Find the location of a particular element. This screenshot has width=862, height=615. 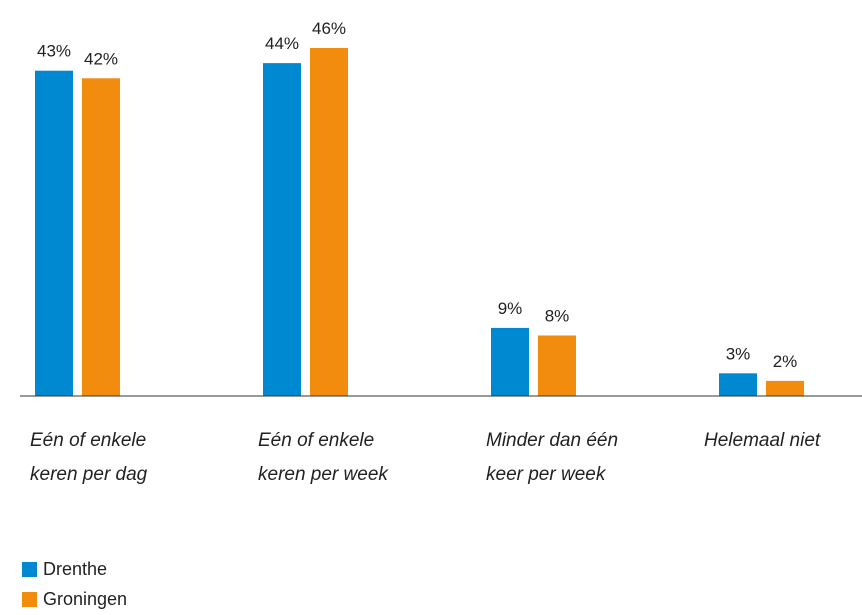

legend-item: Groningen is located at coordinates (74, 599).